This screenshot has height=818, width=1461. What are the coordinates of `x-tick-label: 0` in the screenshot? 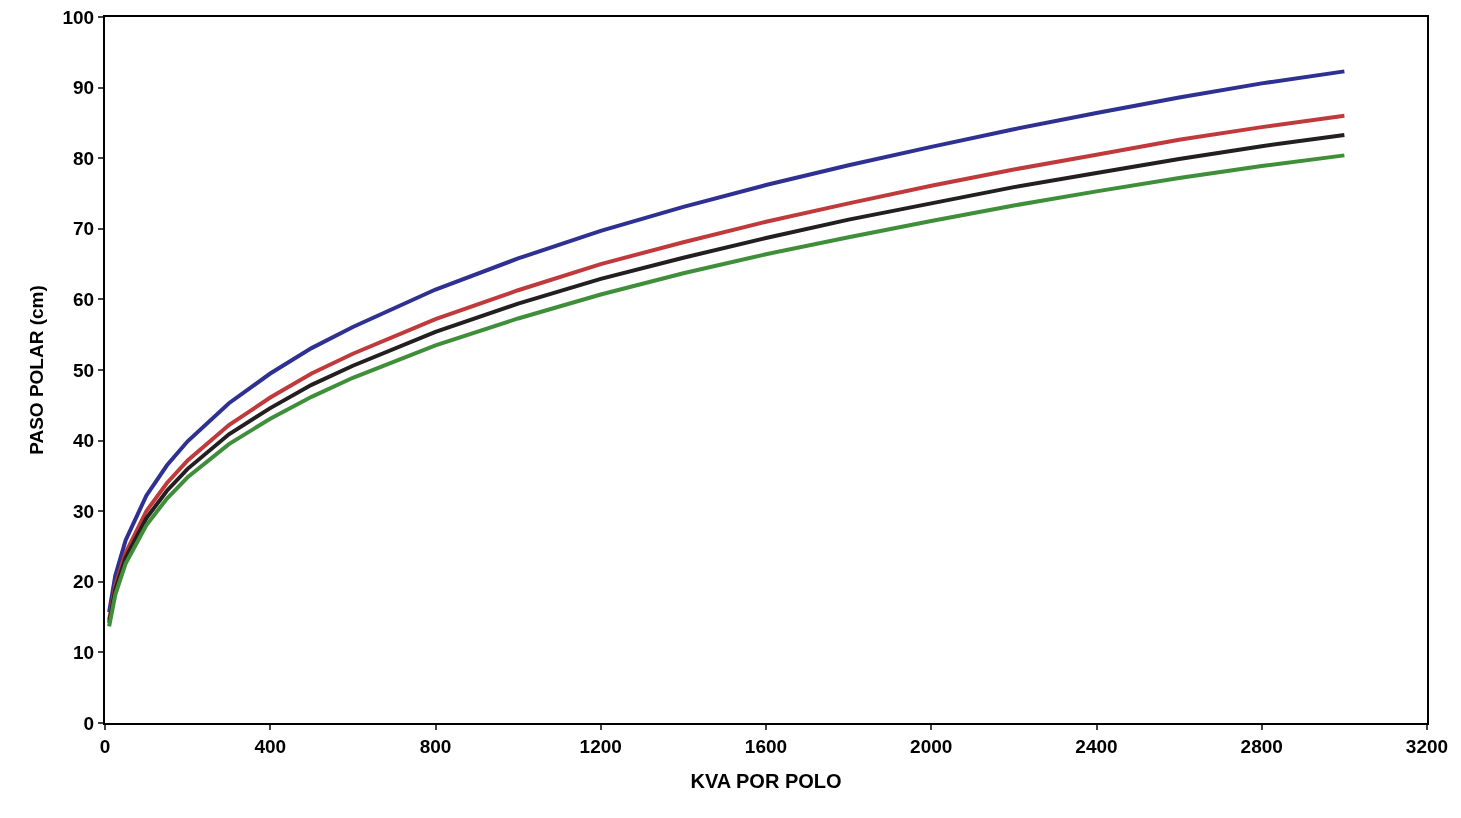 It's located at (105, 746).